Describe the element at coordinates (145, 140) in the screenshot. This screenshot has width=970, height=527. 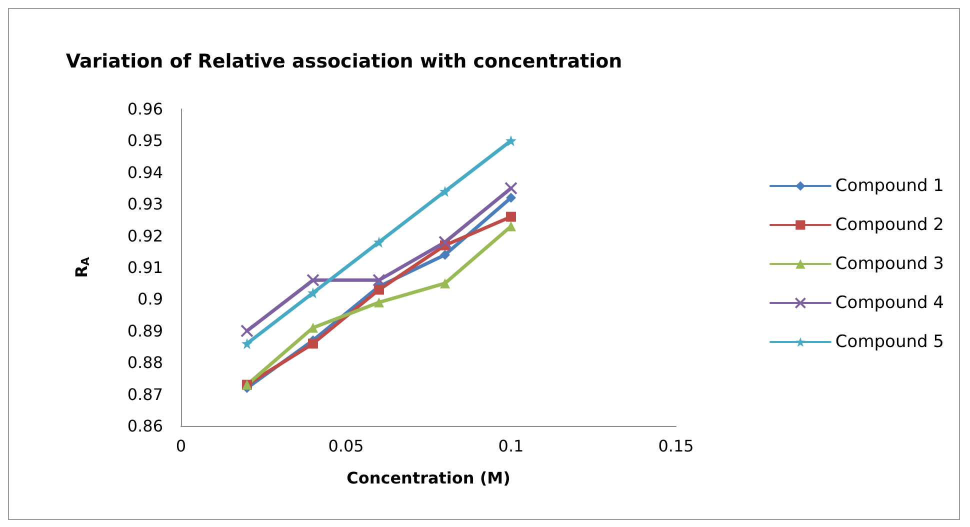
I see `y-tick-label: 0.95` at that location.